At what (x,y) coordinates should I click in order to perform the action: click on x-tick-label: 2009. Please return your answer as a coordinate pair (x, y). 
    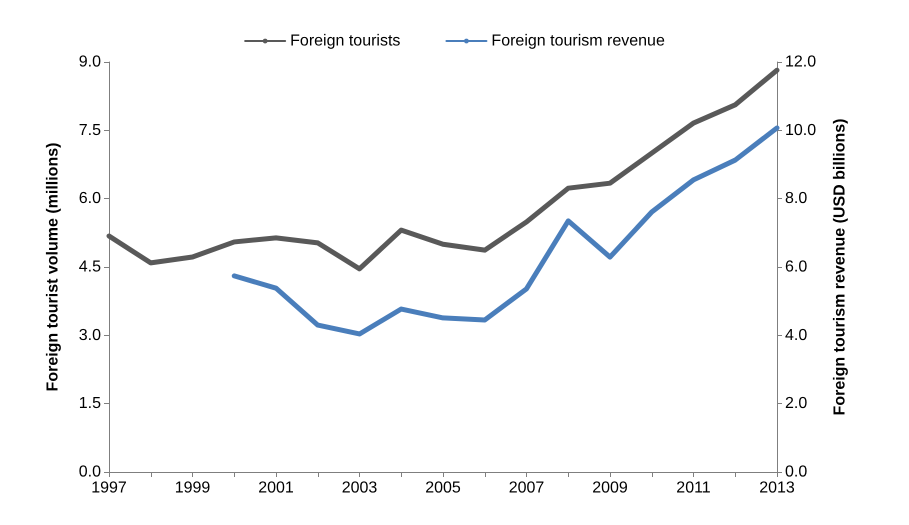
    Looking at the image, I should click on (610, 488).